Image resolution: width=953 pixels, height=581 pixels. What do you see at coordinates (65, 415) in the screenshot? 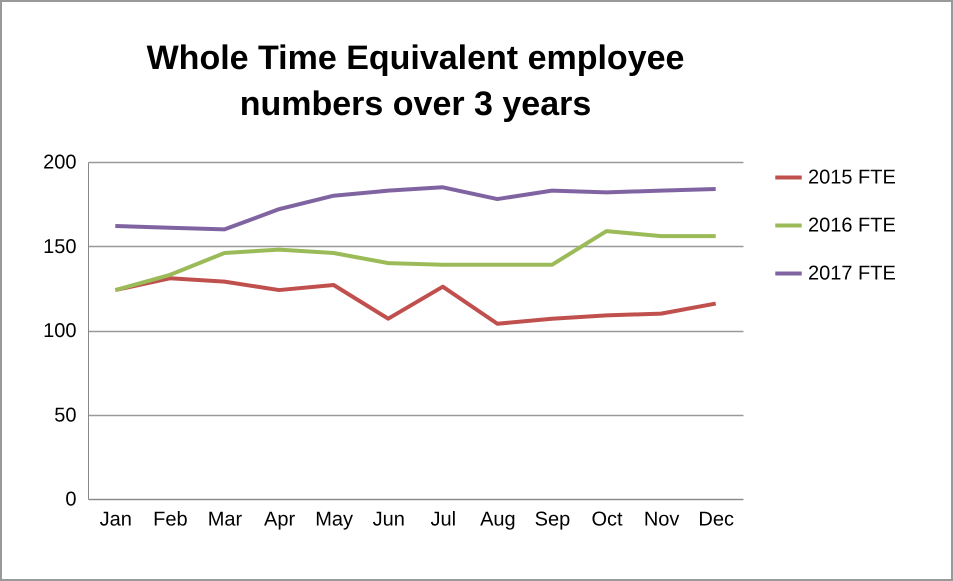
I see `y-tick-label: 50` at bounding box center [65, 415].